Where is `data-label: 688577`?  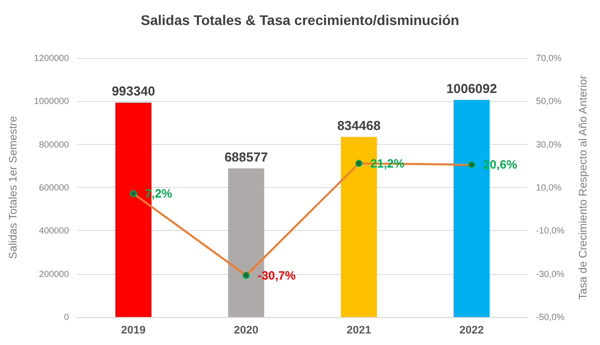
data-label: 688577 is located at coordinates (246, 156).